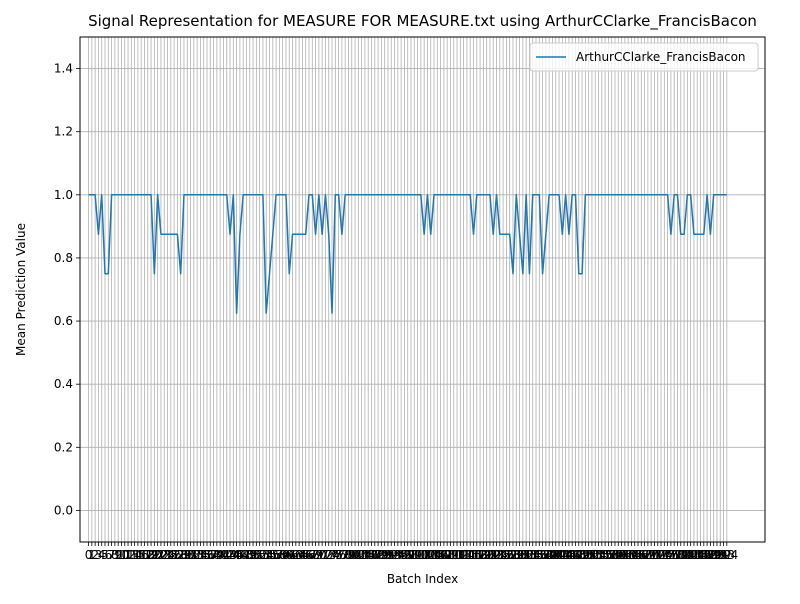 The image size is (800, 604). I want to click on x-tick-label: 190, so click(713, 555).